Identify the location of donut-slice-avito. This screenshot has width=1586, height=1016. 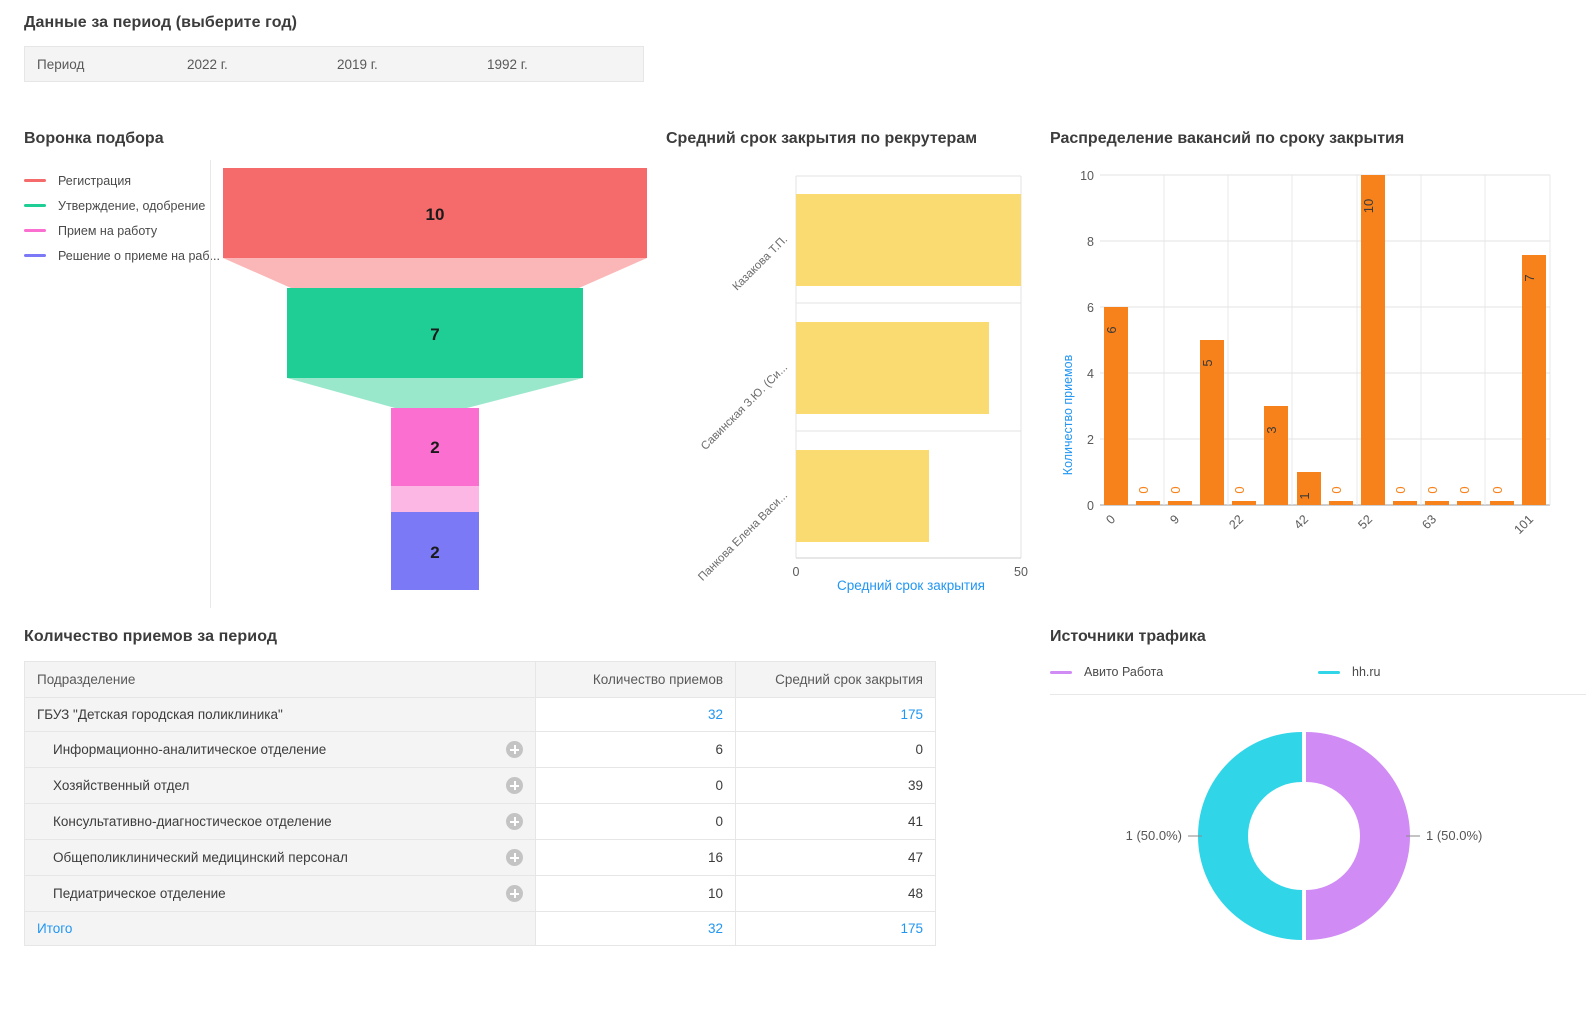
(1358, 836).